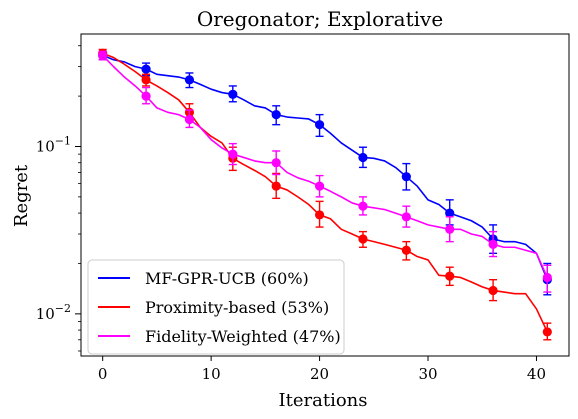  What do you see at coordinates (243, 336) in the screenshot?
I see `legend-label-2: Fidelity-Weighted (47%)` at bounding box center [243, 336].